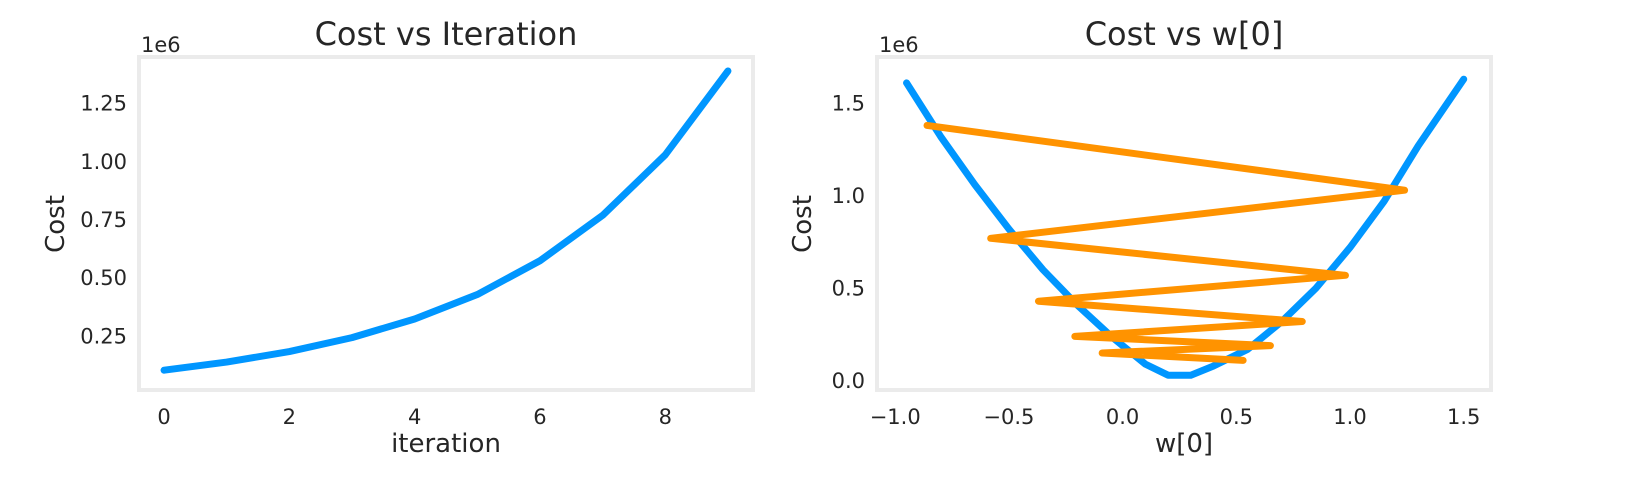  I want to click on x-tick-label: 2, so click(289, 417).